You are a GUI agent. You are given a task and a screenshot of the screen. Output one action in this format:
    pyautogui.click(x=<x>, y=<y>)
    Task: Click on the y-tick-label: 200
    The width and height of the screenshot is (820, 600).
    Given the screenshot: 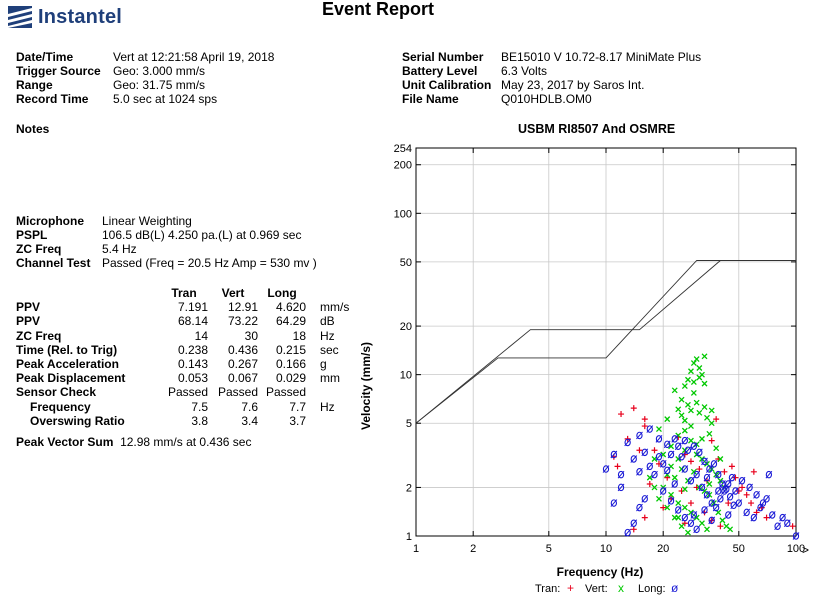 What is the action you would take?
    pyautogui.click(x=403, y=166)
    